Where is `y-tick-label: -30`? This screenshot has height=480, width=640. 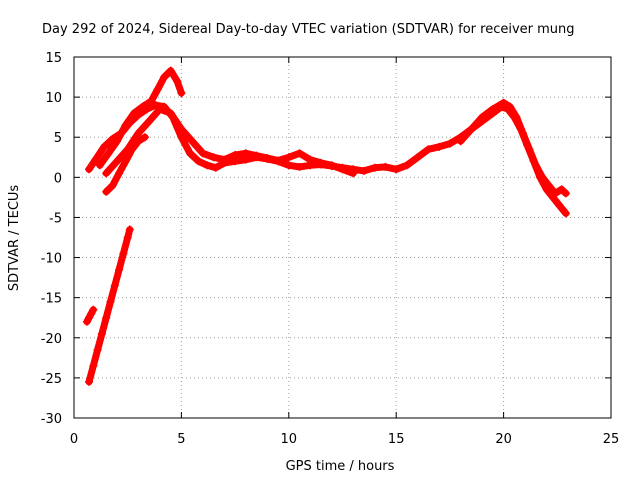 y-tick-label: -30 is located at coordinates (51, 419).